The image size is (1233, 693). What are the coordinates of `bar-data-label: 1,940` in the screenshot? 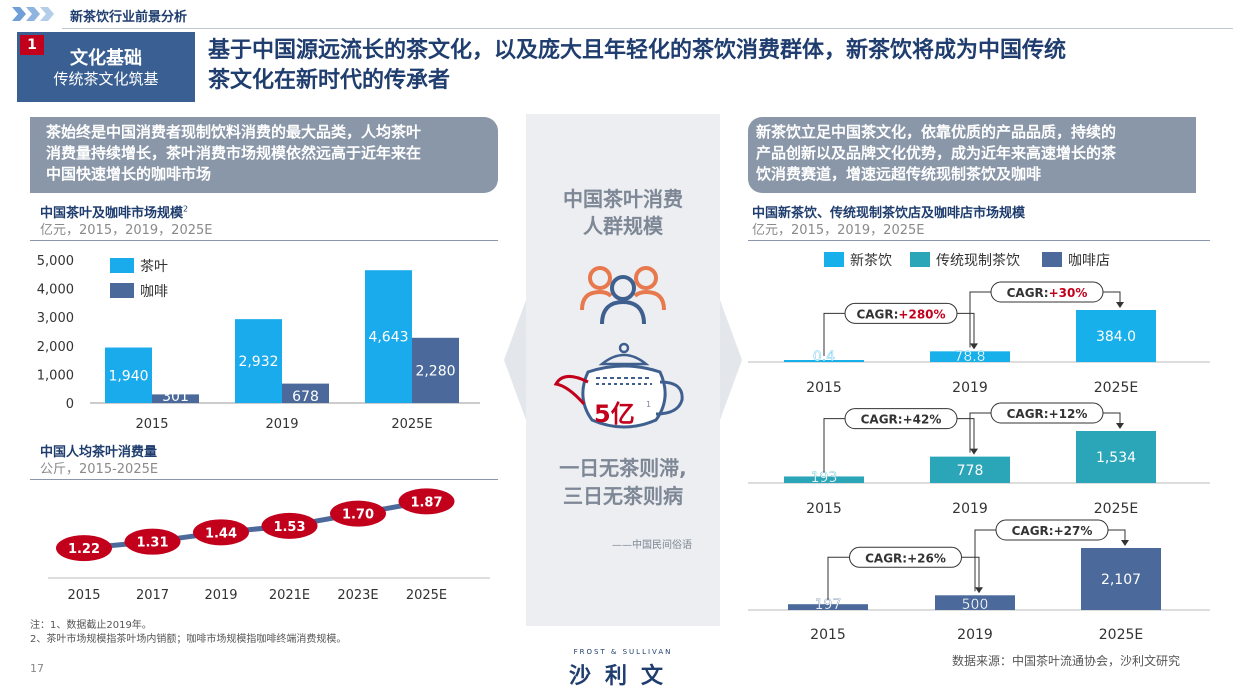 It's located at (128, 376).